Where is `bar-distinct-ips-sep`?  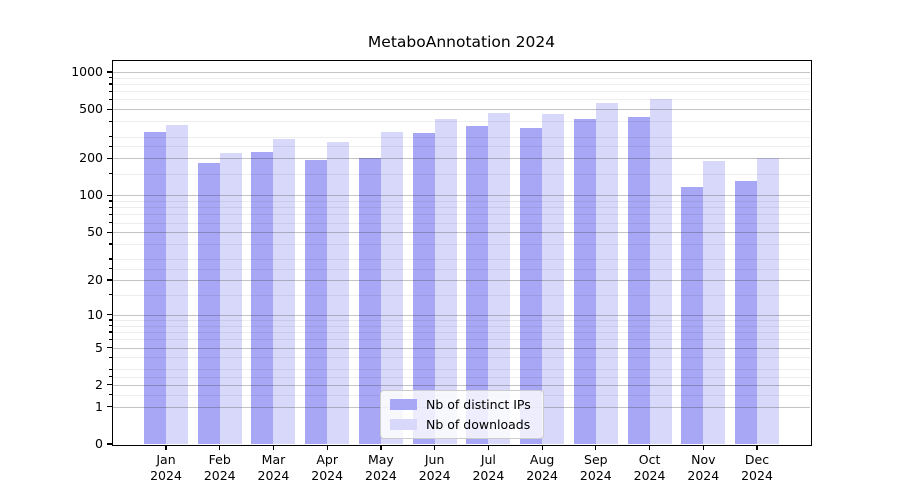
bar-distinct-ips-sep is located at coordinates (584, 281).